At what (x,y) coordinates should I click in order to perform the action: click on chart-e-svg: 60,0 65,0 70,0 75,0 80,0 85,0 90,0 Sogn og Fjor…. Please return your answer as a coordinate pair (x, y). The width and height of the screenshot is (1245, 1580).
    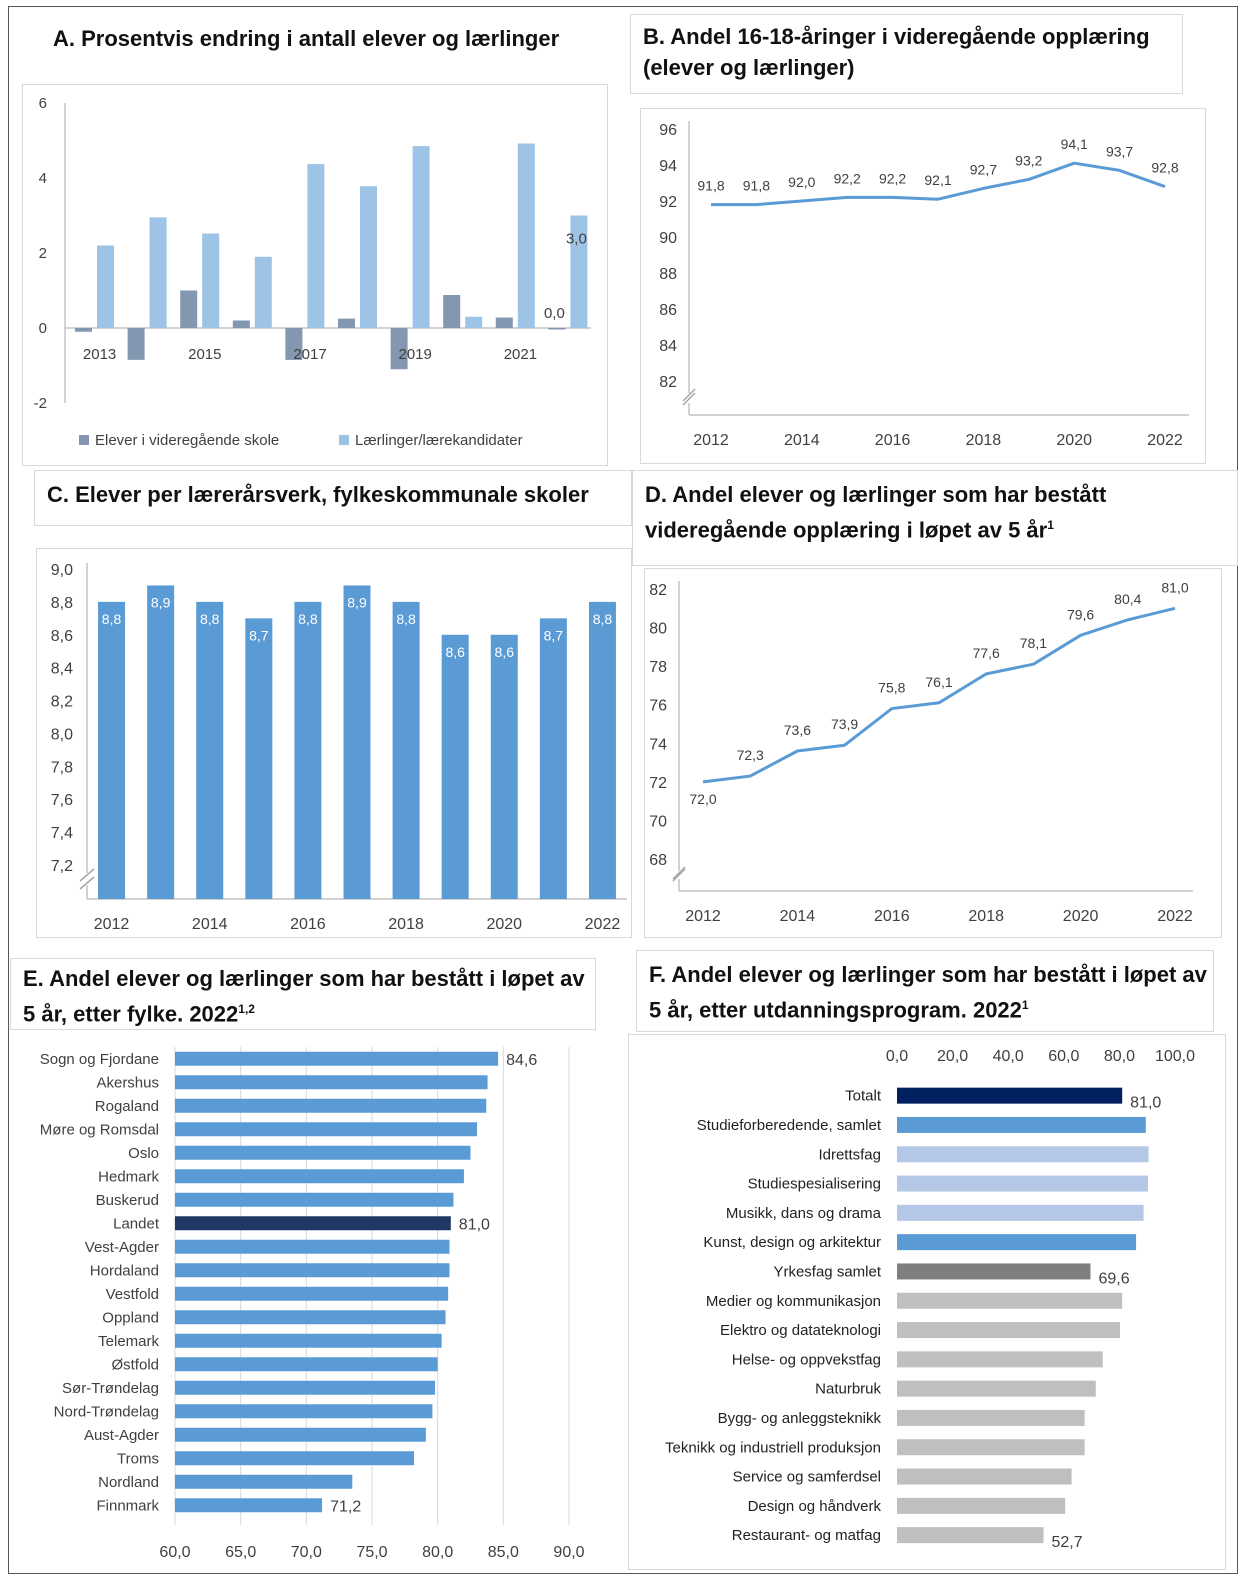
    Looking at the image, I should click on (312, 1304).